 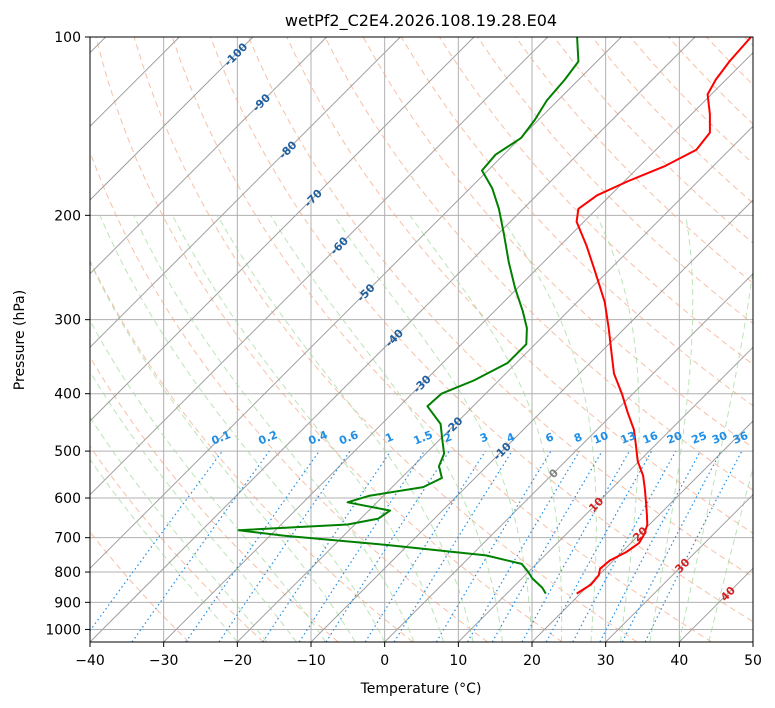 What do you see at coordinates (348, 437) in the screenshot?
I see `mixing-ratio-label: 0.6` at bounding box center [348, 437].